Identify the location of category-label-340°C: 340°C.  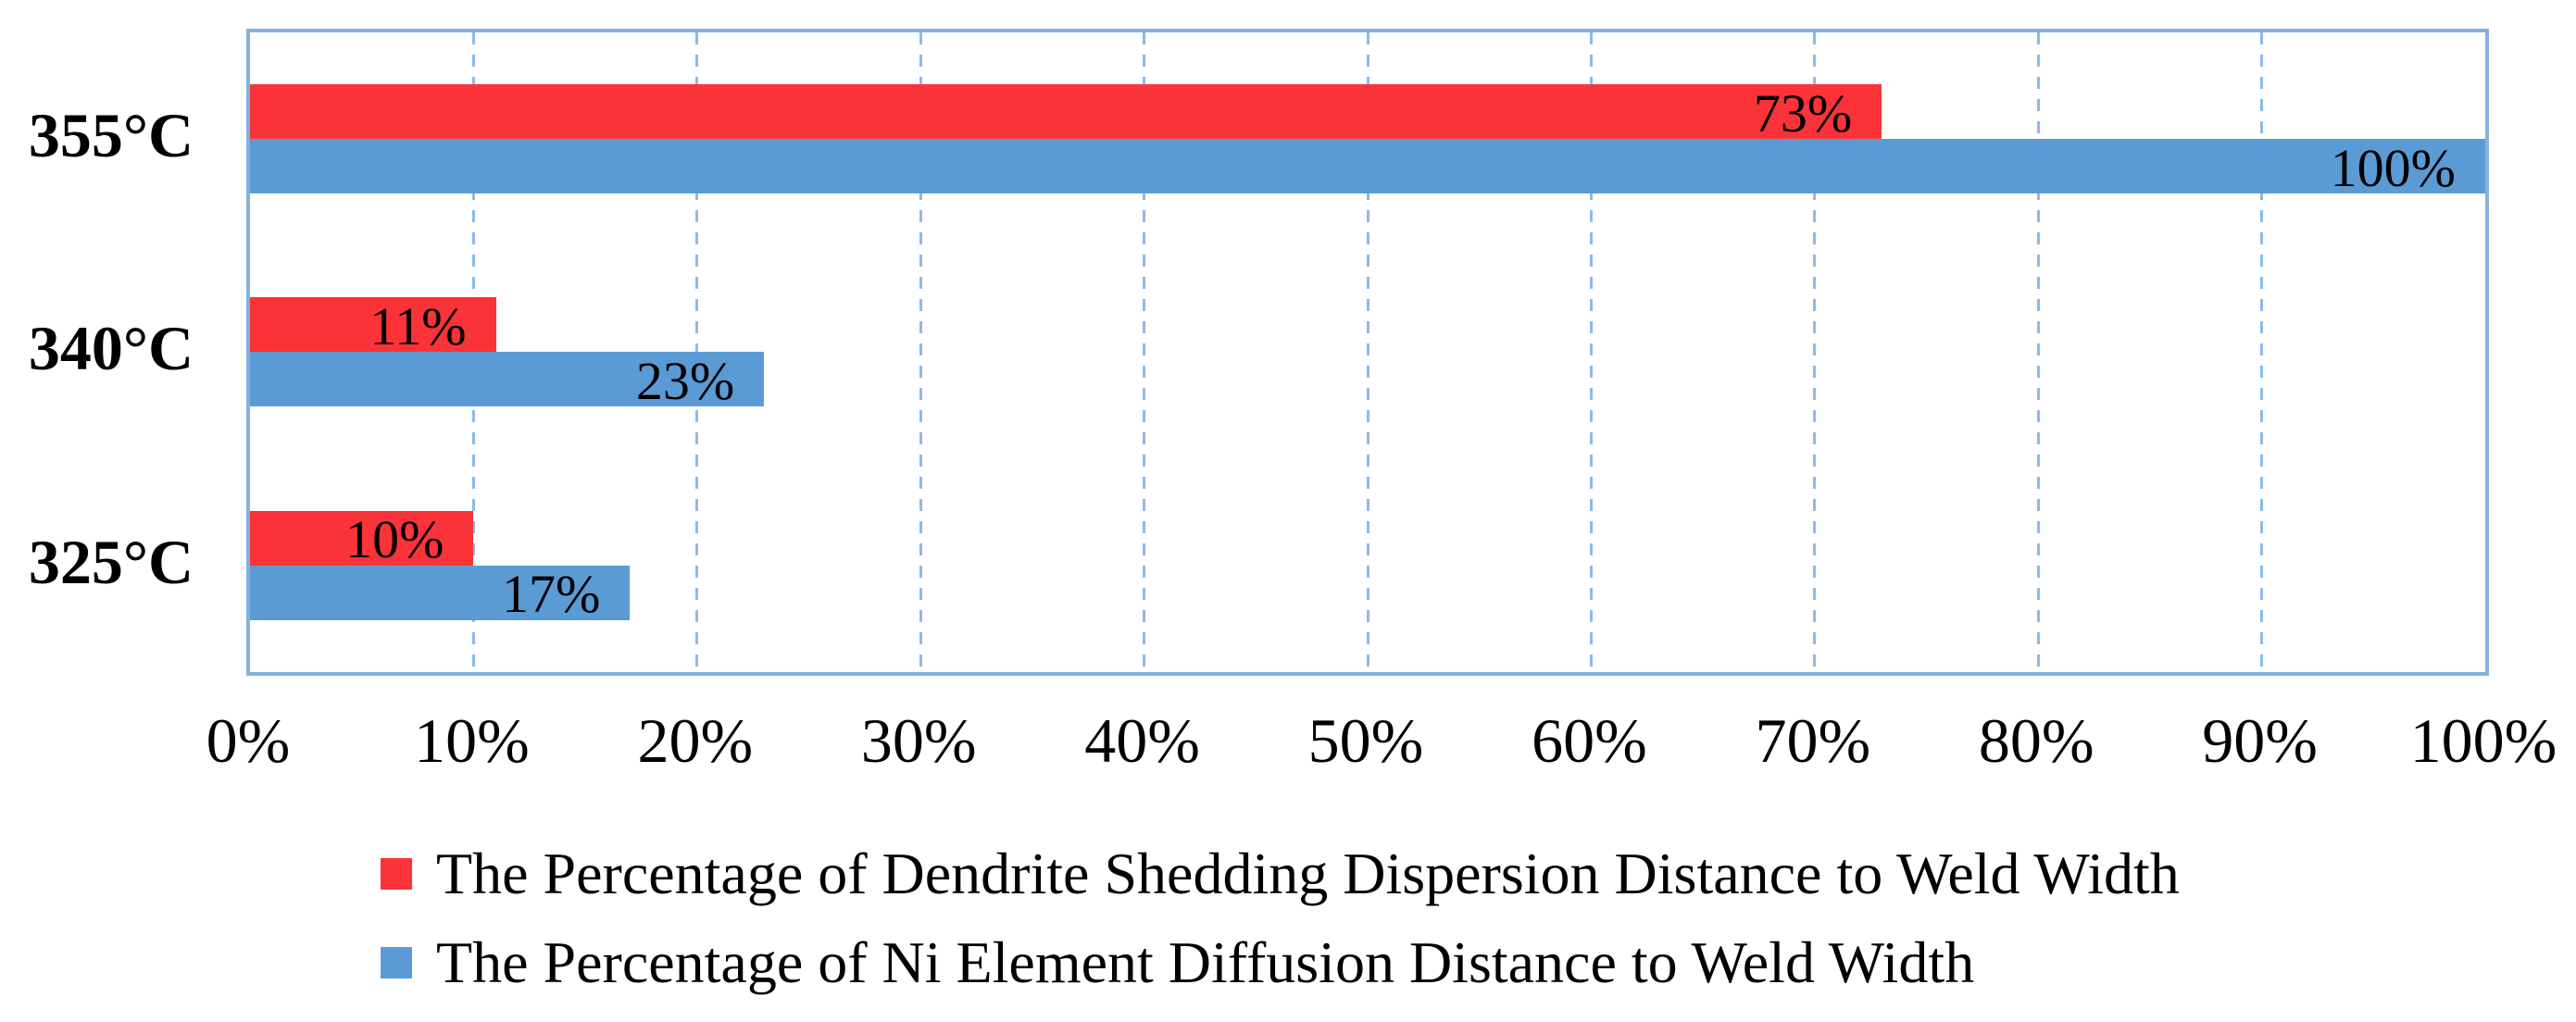
(111, 348).